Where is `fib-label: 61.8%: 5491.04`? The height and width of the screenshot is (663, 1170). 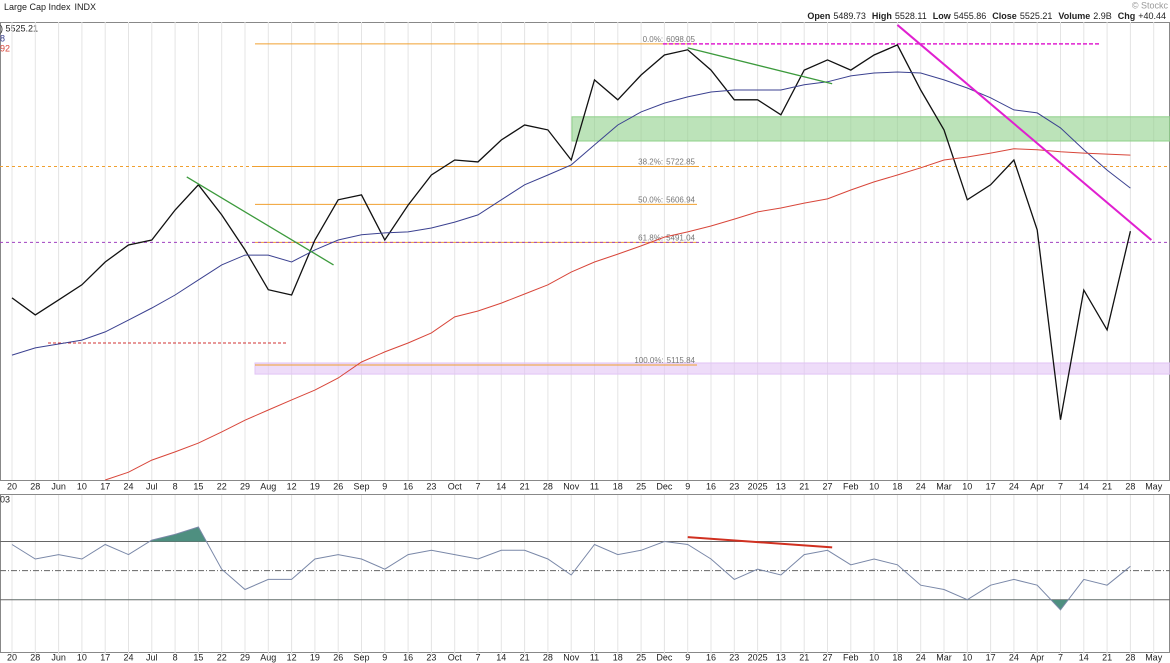
fib-label: 61.8%: 5491.04 is located at coordinates (666, 237).